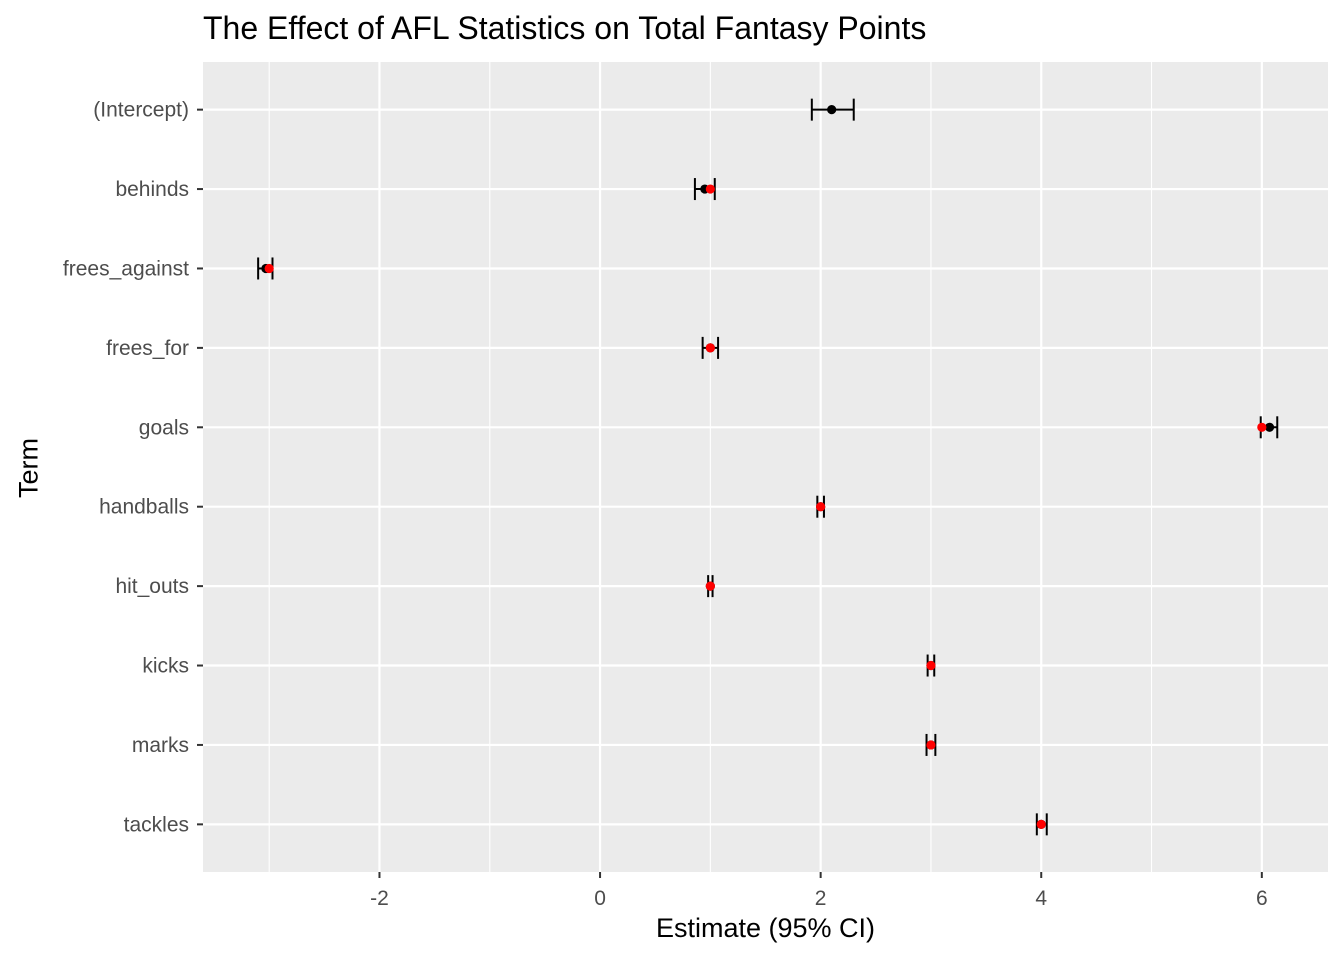 The height and width of the screenshot is (960, 1344). Describe the element at coordinates (379, 898) in the screenshot. I see `x-tick-label: -2` at that location.